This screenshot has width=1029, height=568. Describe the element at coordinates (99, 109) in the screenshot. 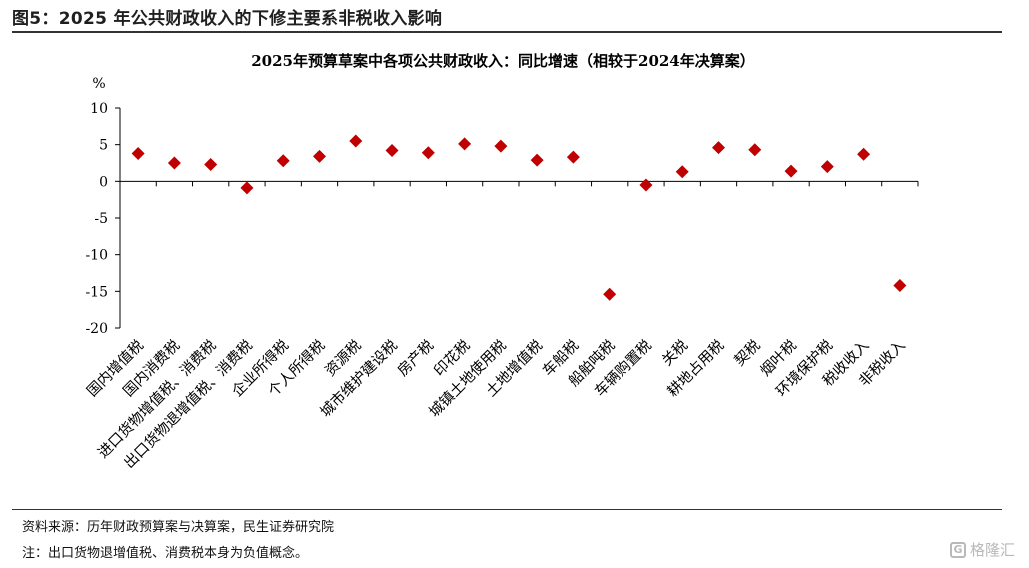

I see `y-tick-label: 10` at that location.